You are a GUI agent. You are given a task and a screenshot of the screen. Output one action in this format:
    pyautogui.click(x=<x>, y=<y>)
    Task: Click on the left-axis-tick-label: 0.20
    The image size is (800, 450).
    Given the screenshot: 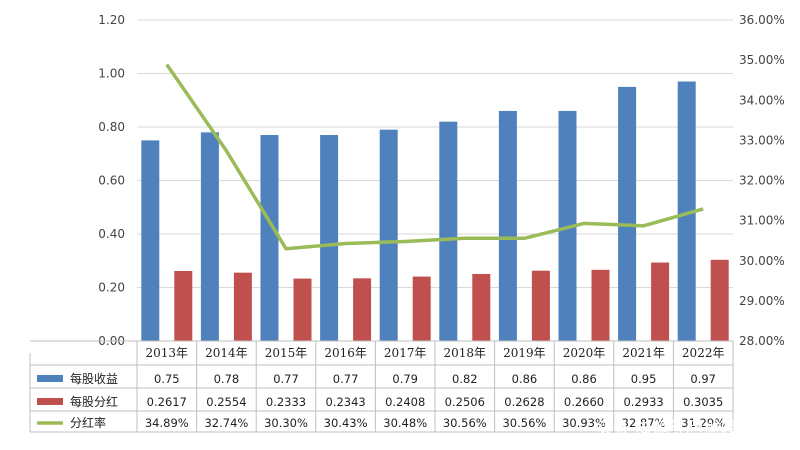 What is the action you would take?
    pyautogui.click(x=111, y=288)
    